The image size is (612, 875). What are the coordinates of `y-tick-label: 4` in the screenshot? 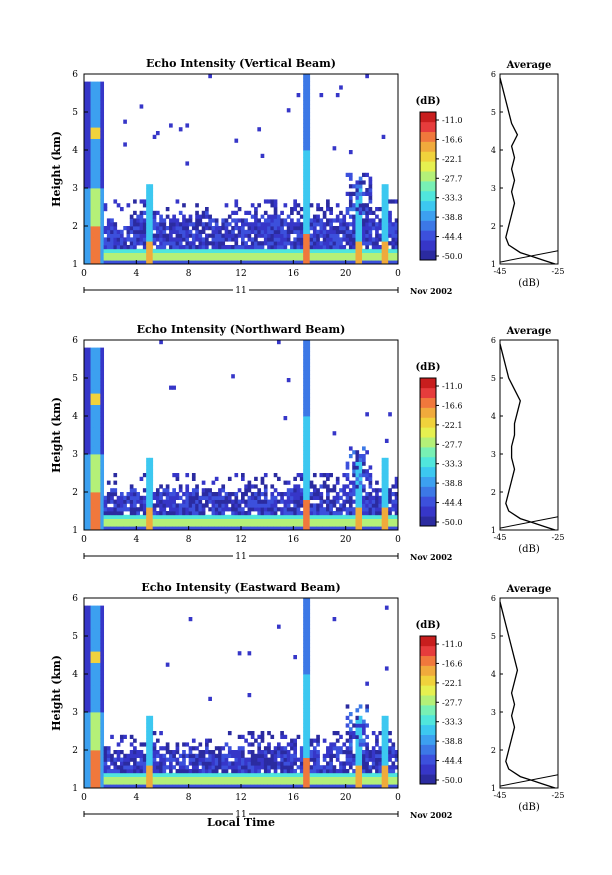 It's located at (75, 675).